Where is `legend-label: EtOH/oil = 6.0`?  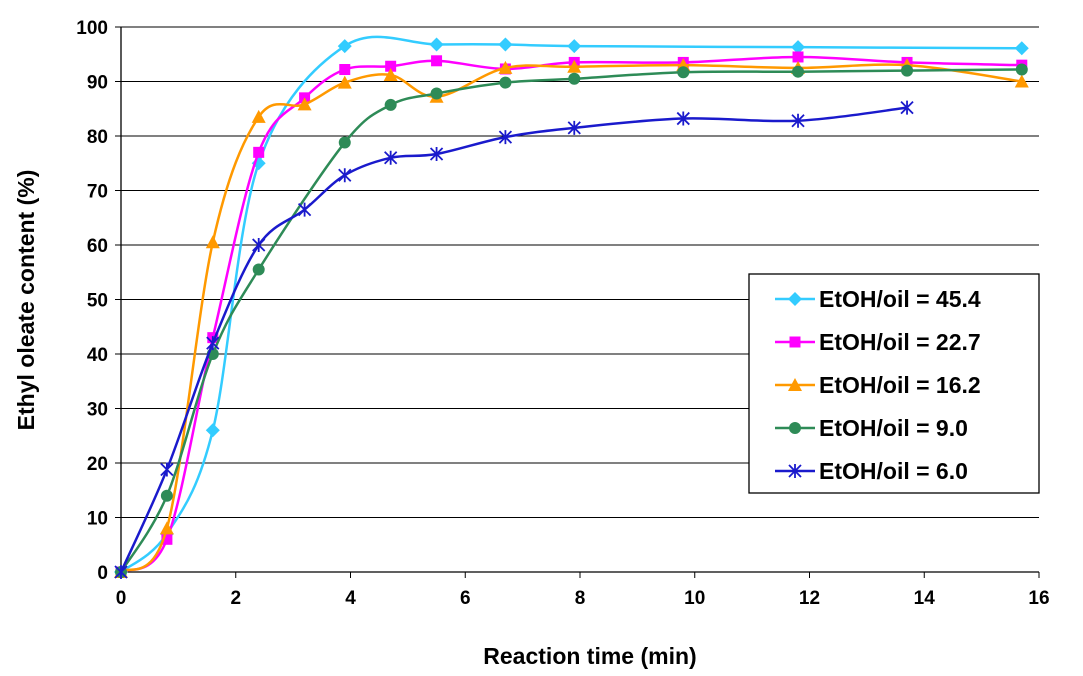 legend-label: EtOH/oil = 6.0 is located at coordinates (893, 471).